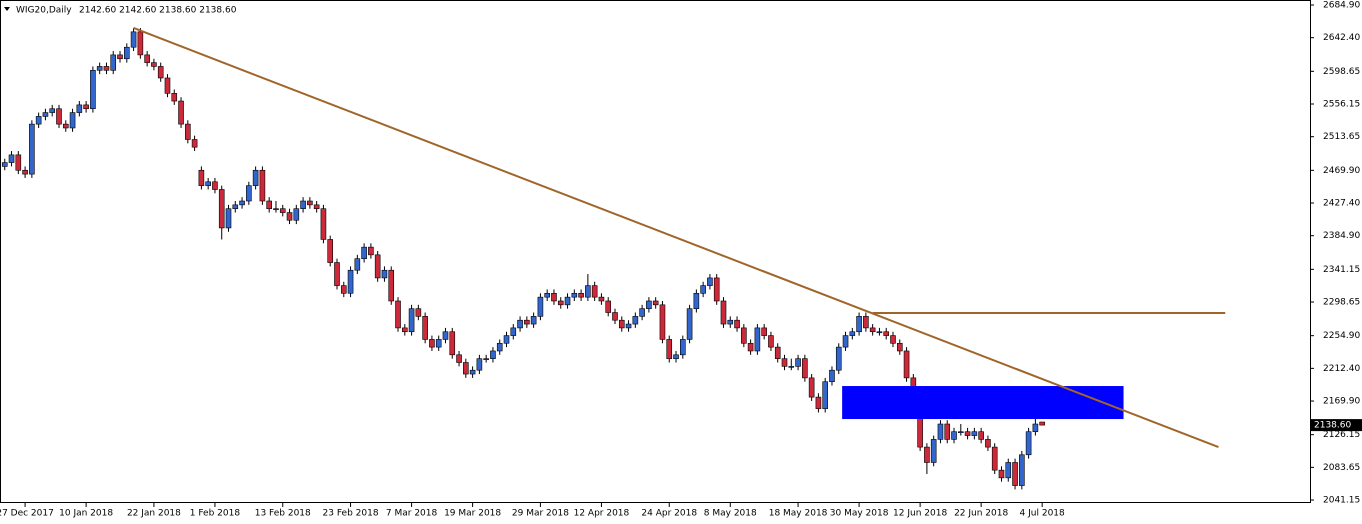 Image resolution: width=1362 pixels, height=524 pixels. I want to click on y-tick-label: 2469.90, so click(1341, 171).